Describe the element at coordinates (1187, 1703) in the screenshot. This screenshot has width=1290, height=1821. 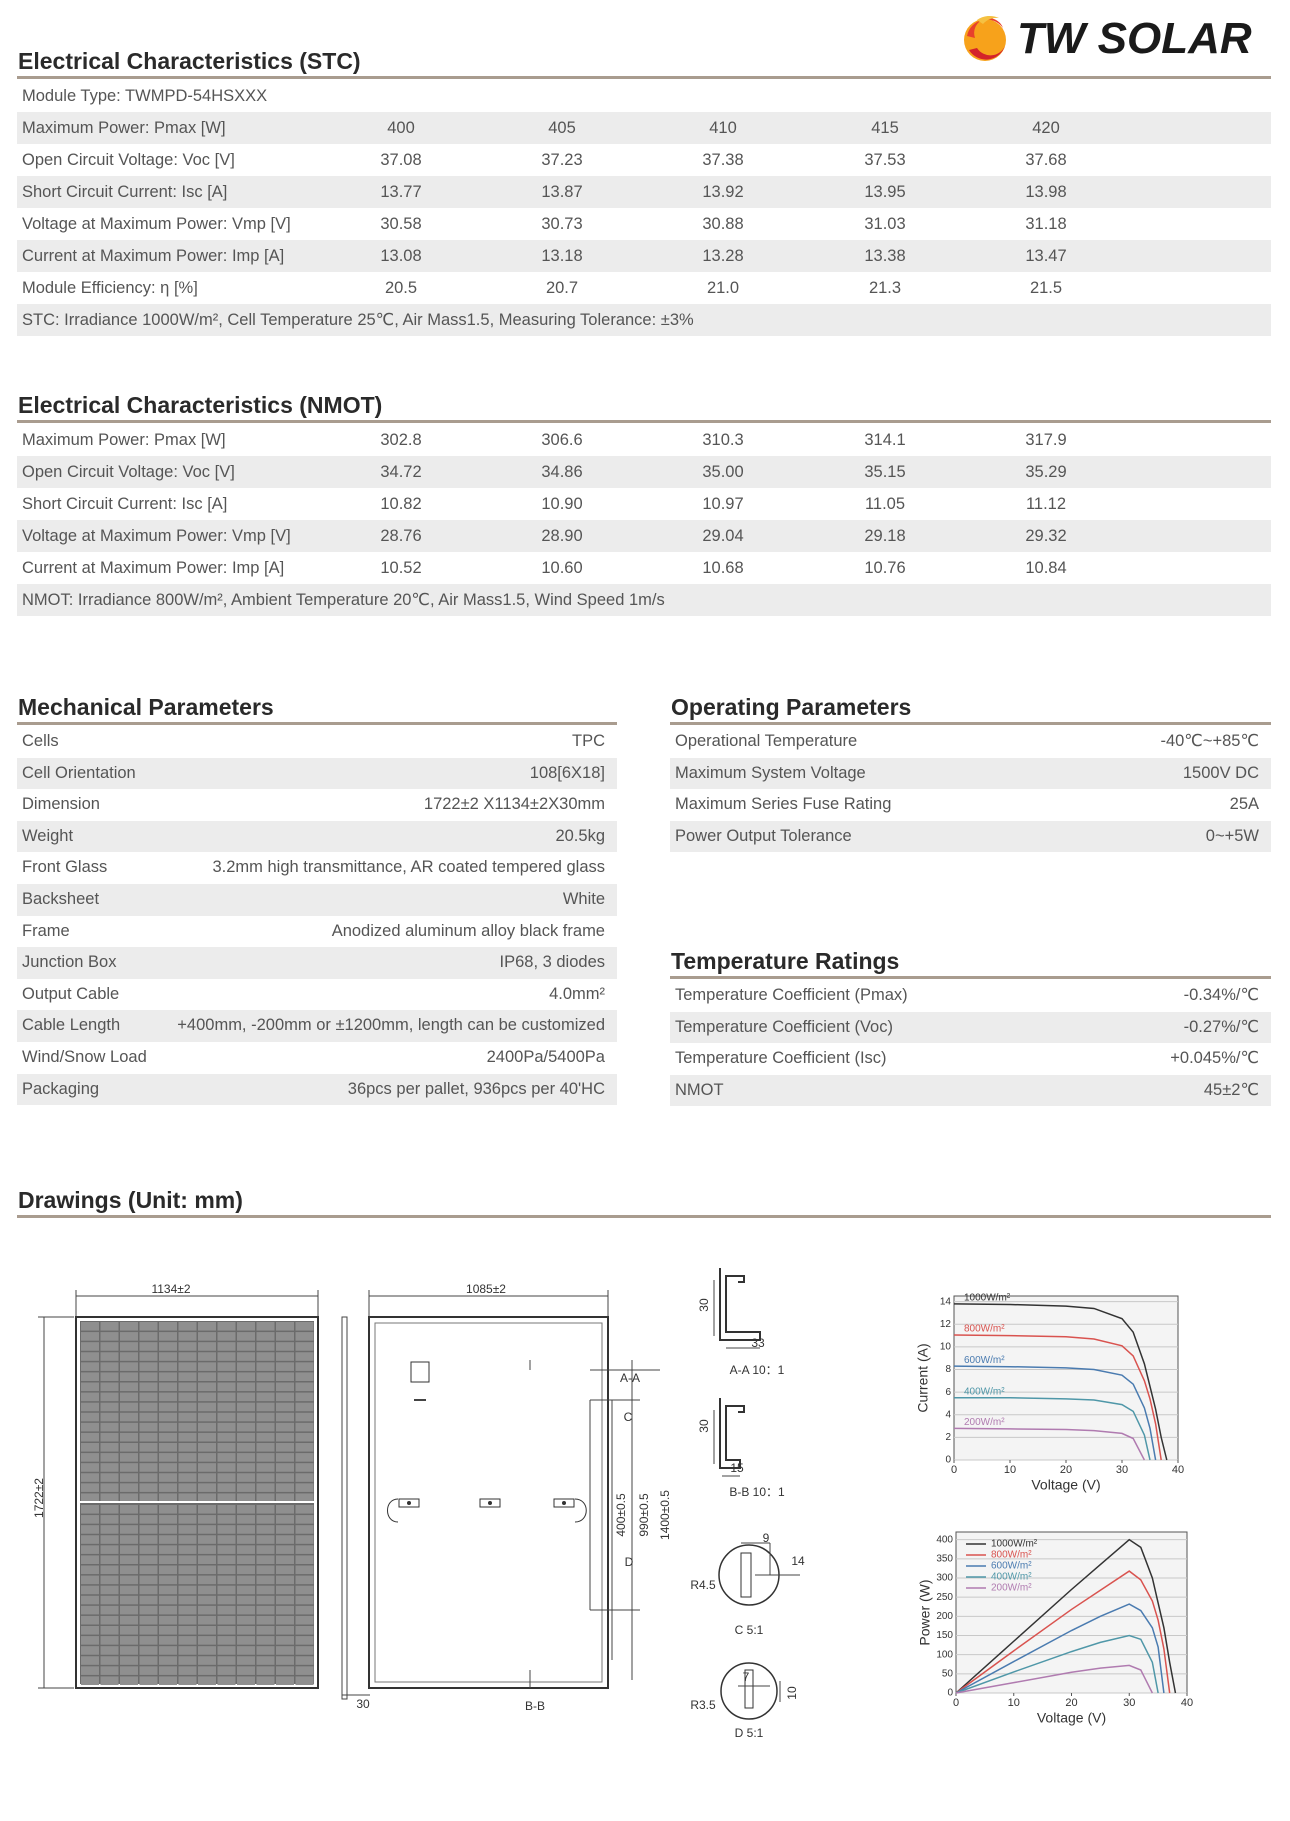
I see `x-tick-label: 40` at that location.